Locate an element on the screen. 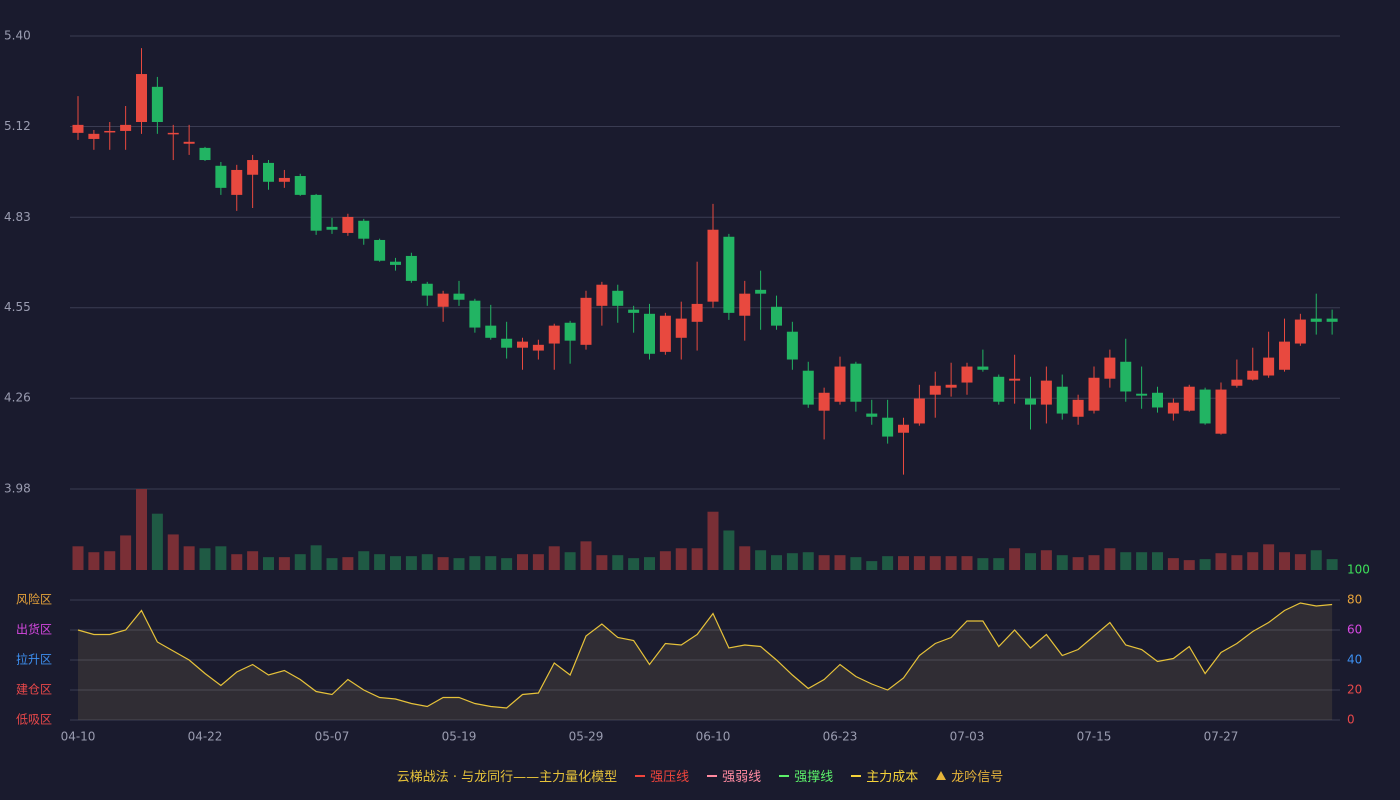 This screenshot has height=800, width=1400. legend-item: 强弱线 is located at coordinates (734, 775).